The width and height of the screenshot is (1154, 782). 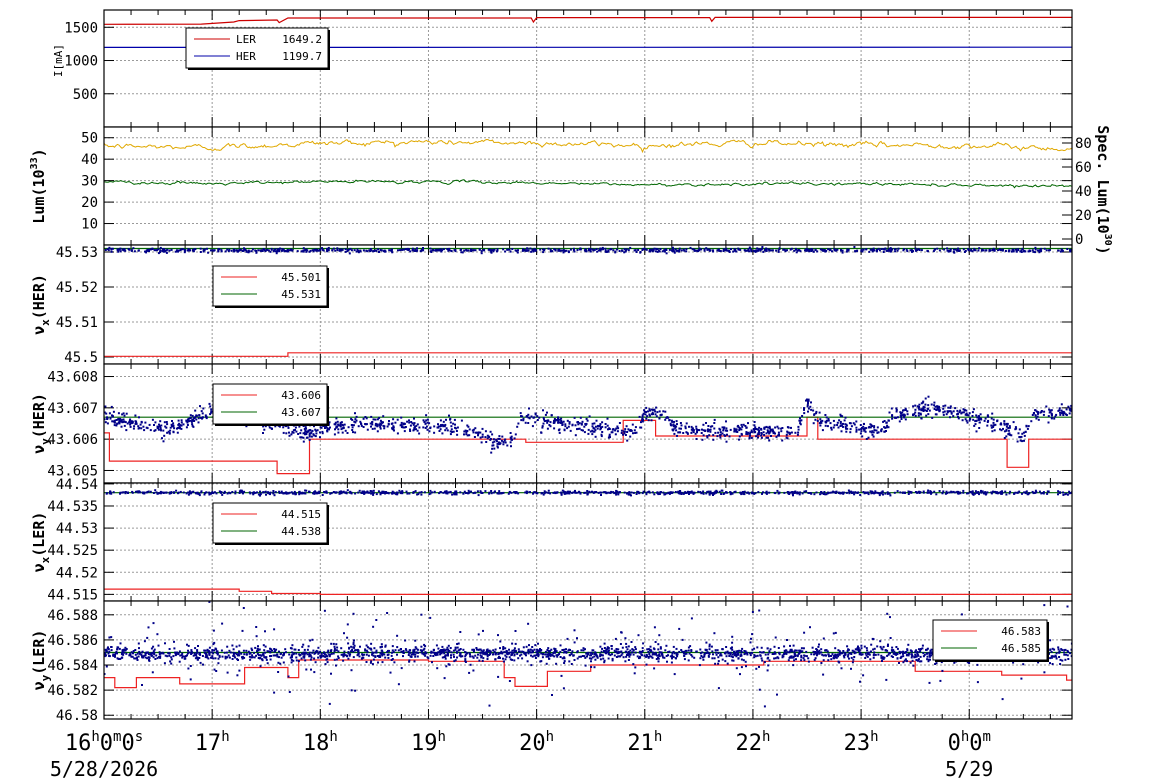 What do you see at coordinates (72, 551) in the screenshot?
I see `y-tick-label: 44.525` at bounding box center [72, 551].